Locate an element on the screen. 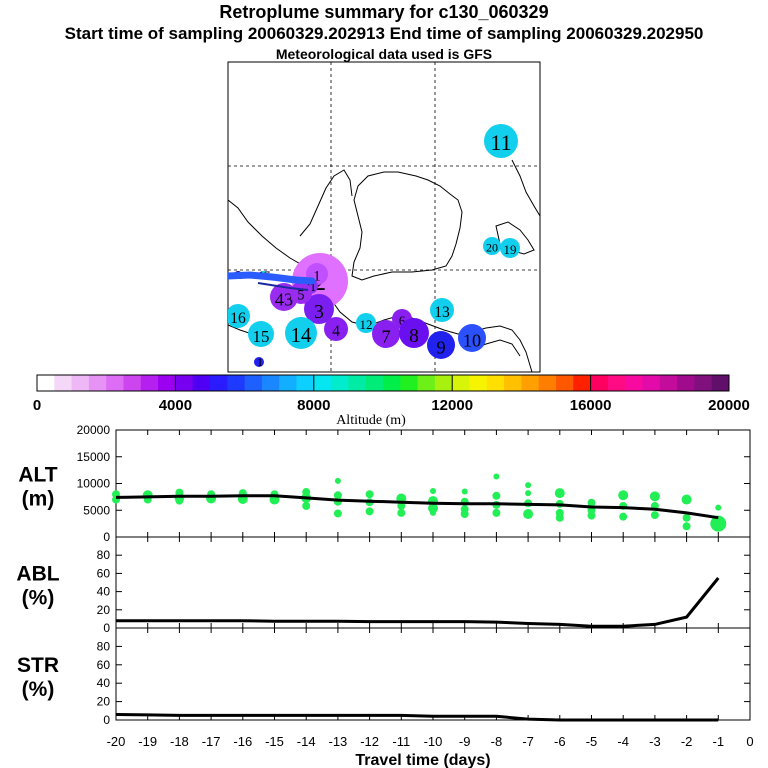 The image size is (768, 768). map-cluster: 14 is located at coordinates (301, 333).